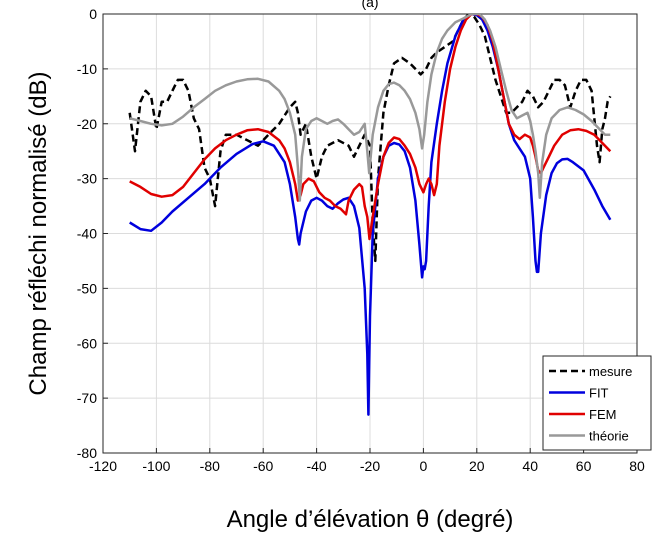  Describe the element at coordinates (103, 466) in the screenshot. I see `x-tick-label: -120` at that location.